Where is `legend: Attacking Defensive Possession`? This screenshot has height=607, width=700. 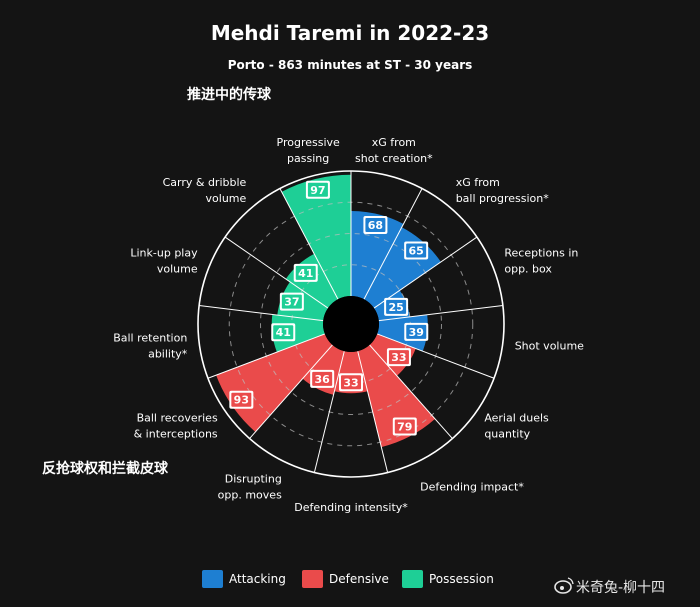 legend: Attacking Defensive Possession is located at coordinates (348, 579).